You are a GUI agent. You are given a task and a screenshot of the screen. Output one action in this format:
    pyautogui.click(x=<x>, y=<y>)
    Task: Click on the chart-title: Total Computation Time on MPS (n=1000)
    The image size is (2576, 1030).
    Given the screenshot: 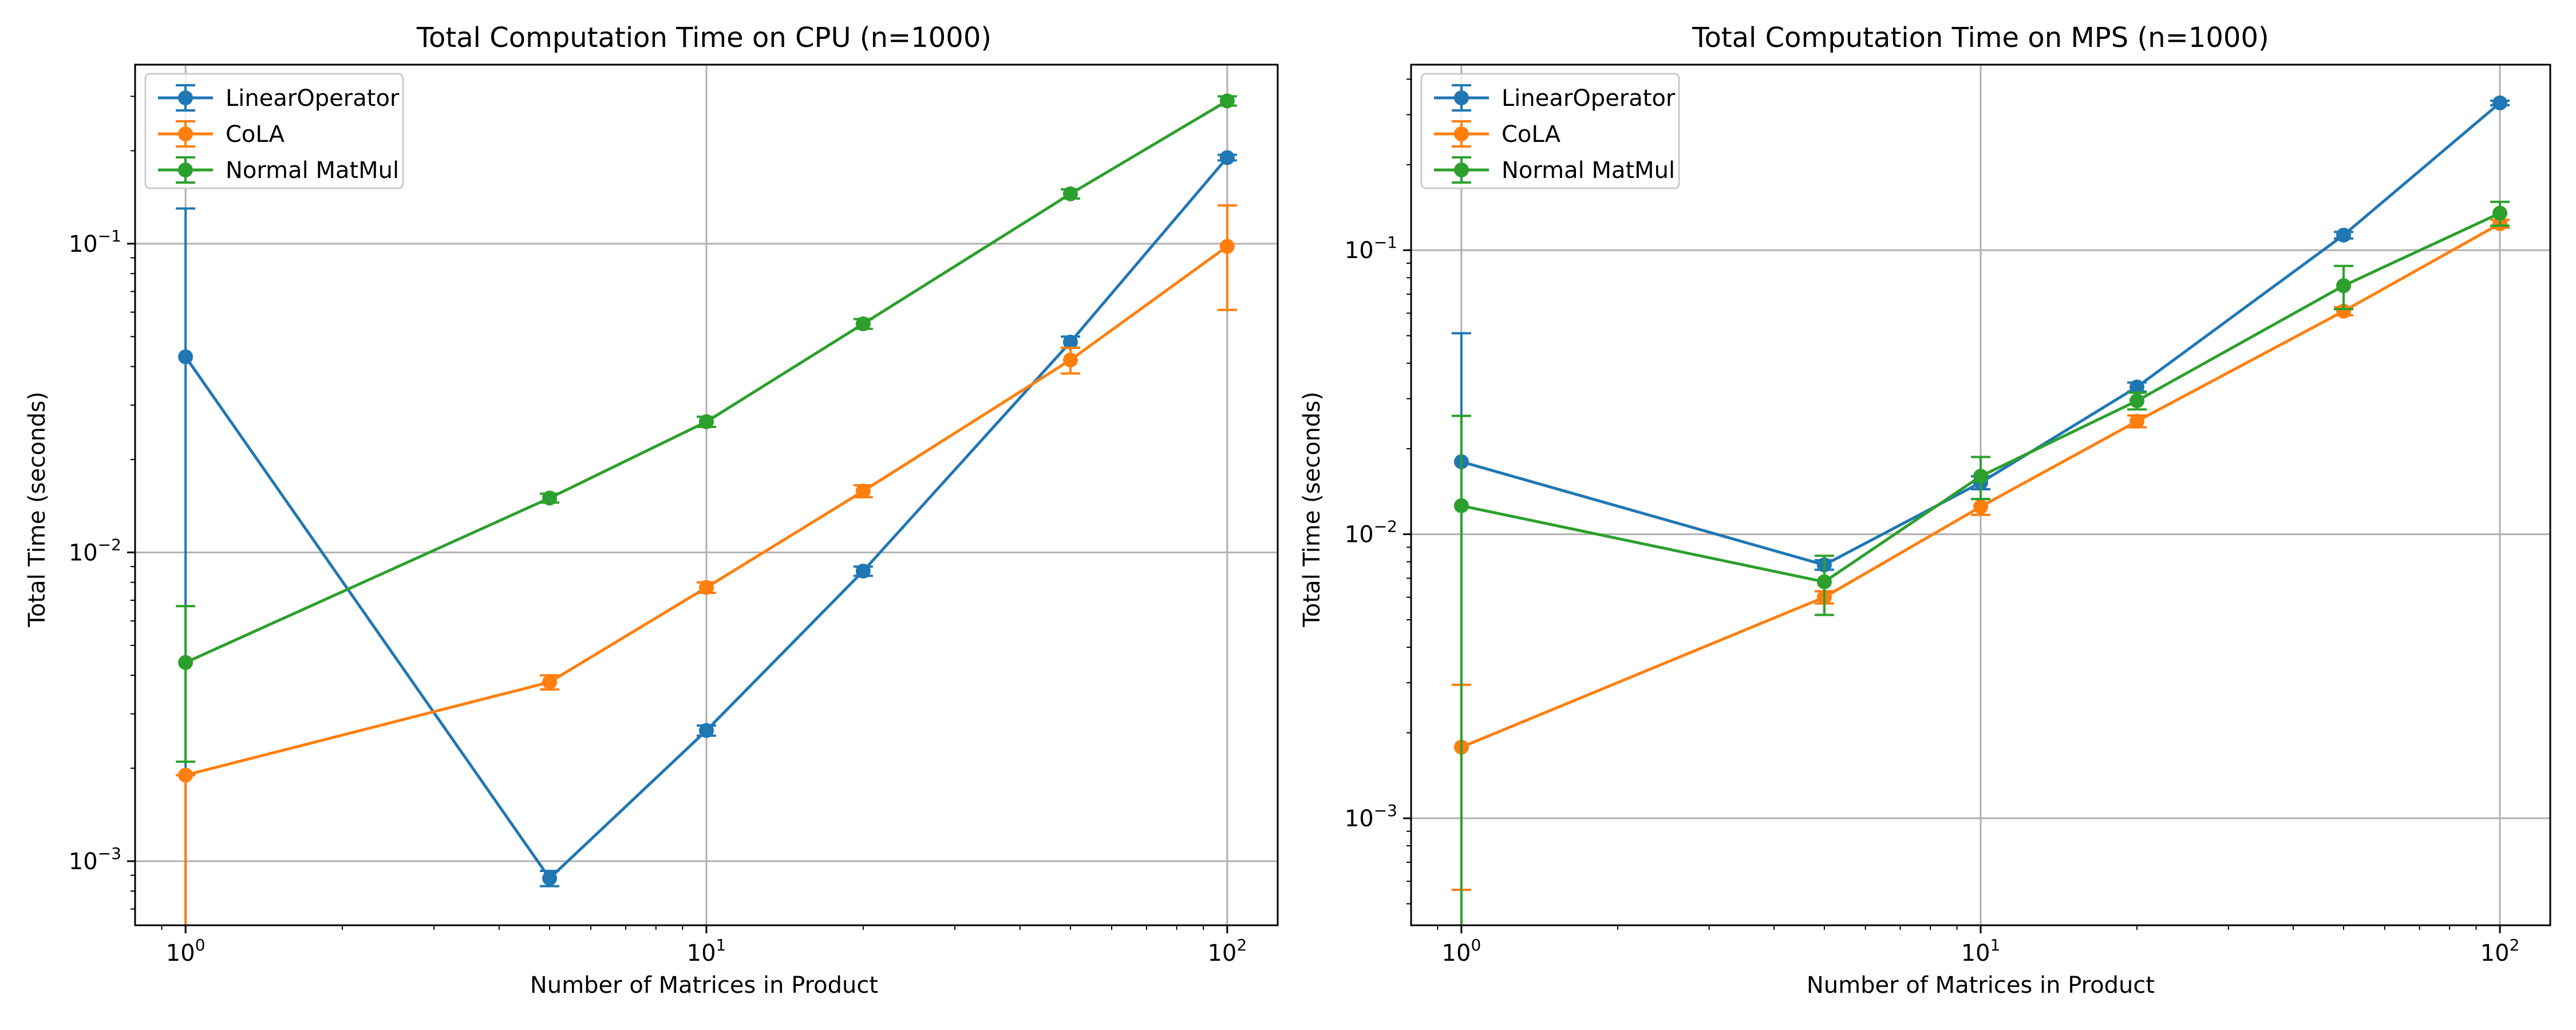 What is the action you would take?
    pyautogui.click(x=1980, y=38)
    